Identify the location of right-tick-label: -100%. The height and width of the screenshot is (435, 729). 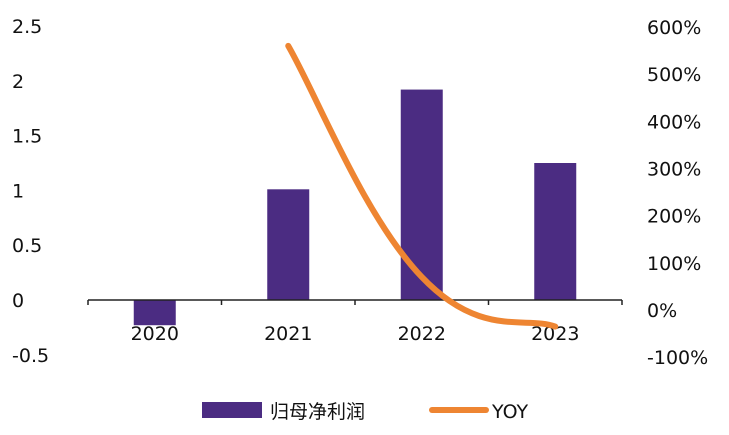
(677, 358).